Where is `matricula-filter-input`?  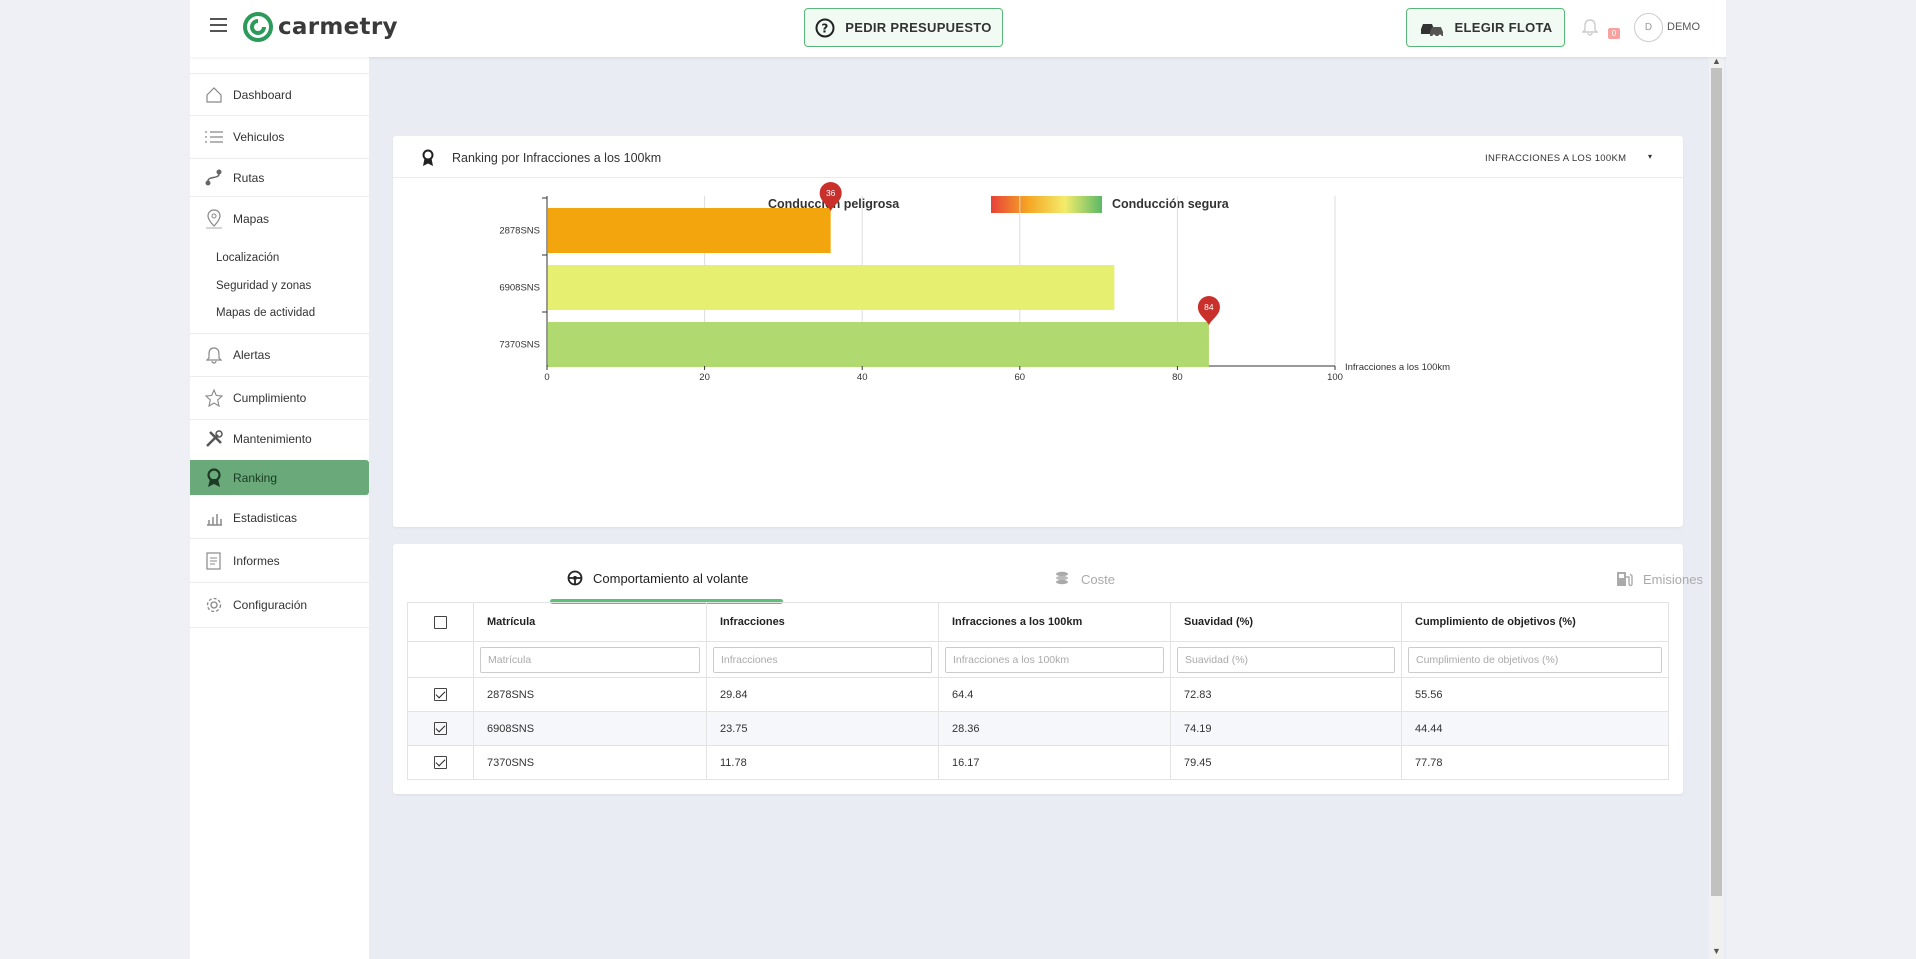 matricula-filter-input is located at coordinates (590, 659).